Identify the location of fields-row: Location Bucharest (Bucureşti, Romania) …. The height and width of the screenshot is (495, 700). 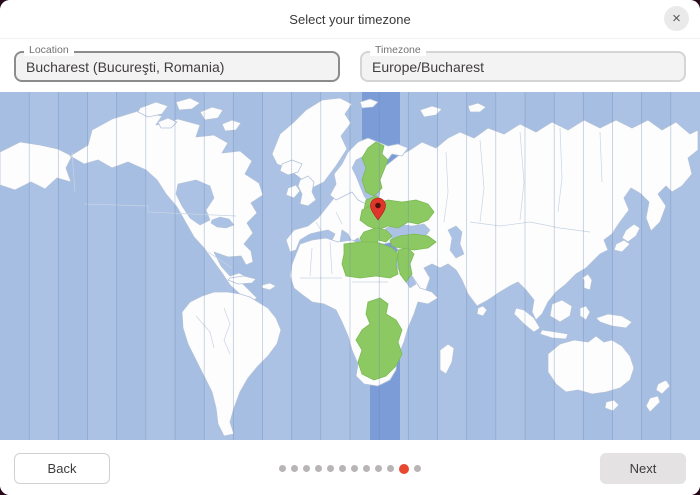
(350, 65).